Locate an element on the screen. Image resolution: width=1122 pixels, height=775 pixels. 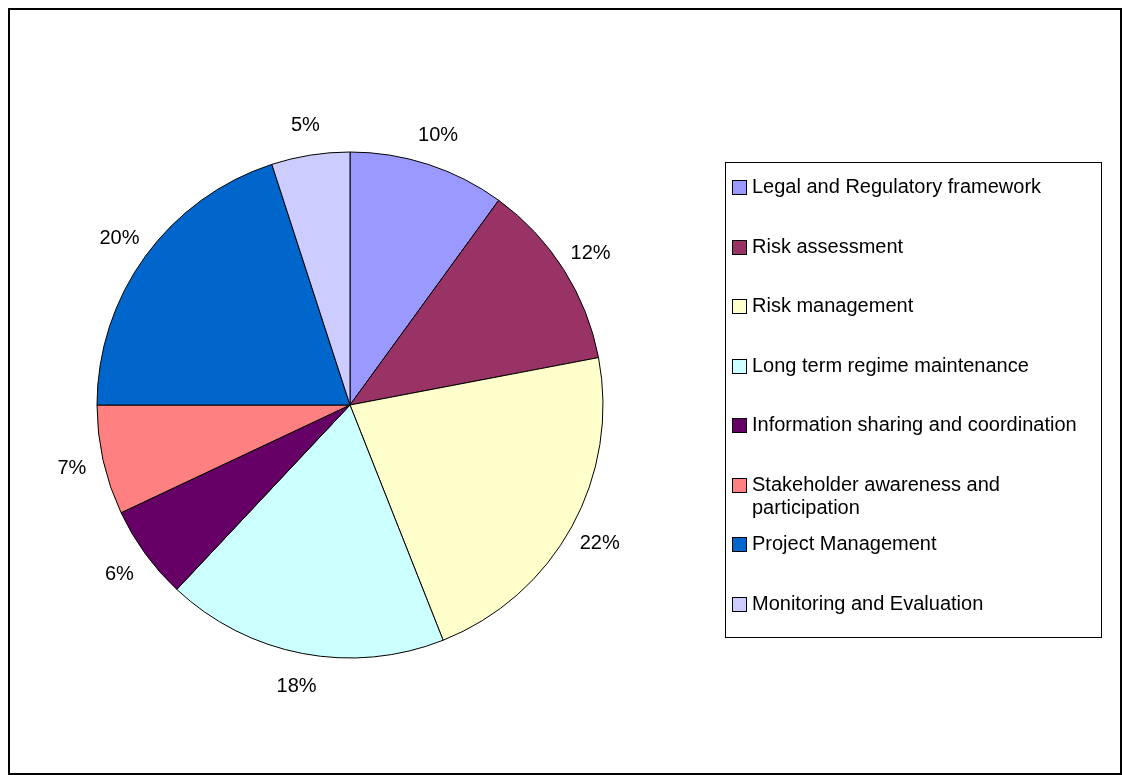
data-label: 18% is located at coordinates (296, 684).